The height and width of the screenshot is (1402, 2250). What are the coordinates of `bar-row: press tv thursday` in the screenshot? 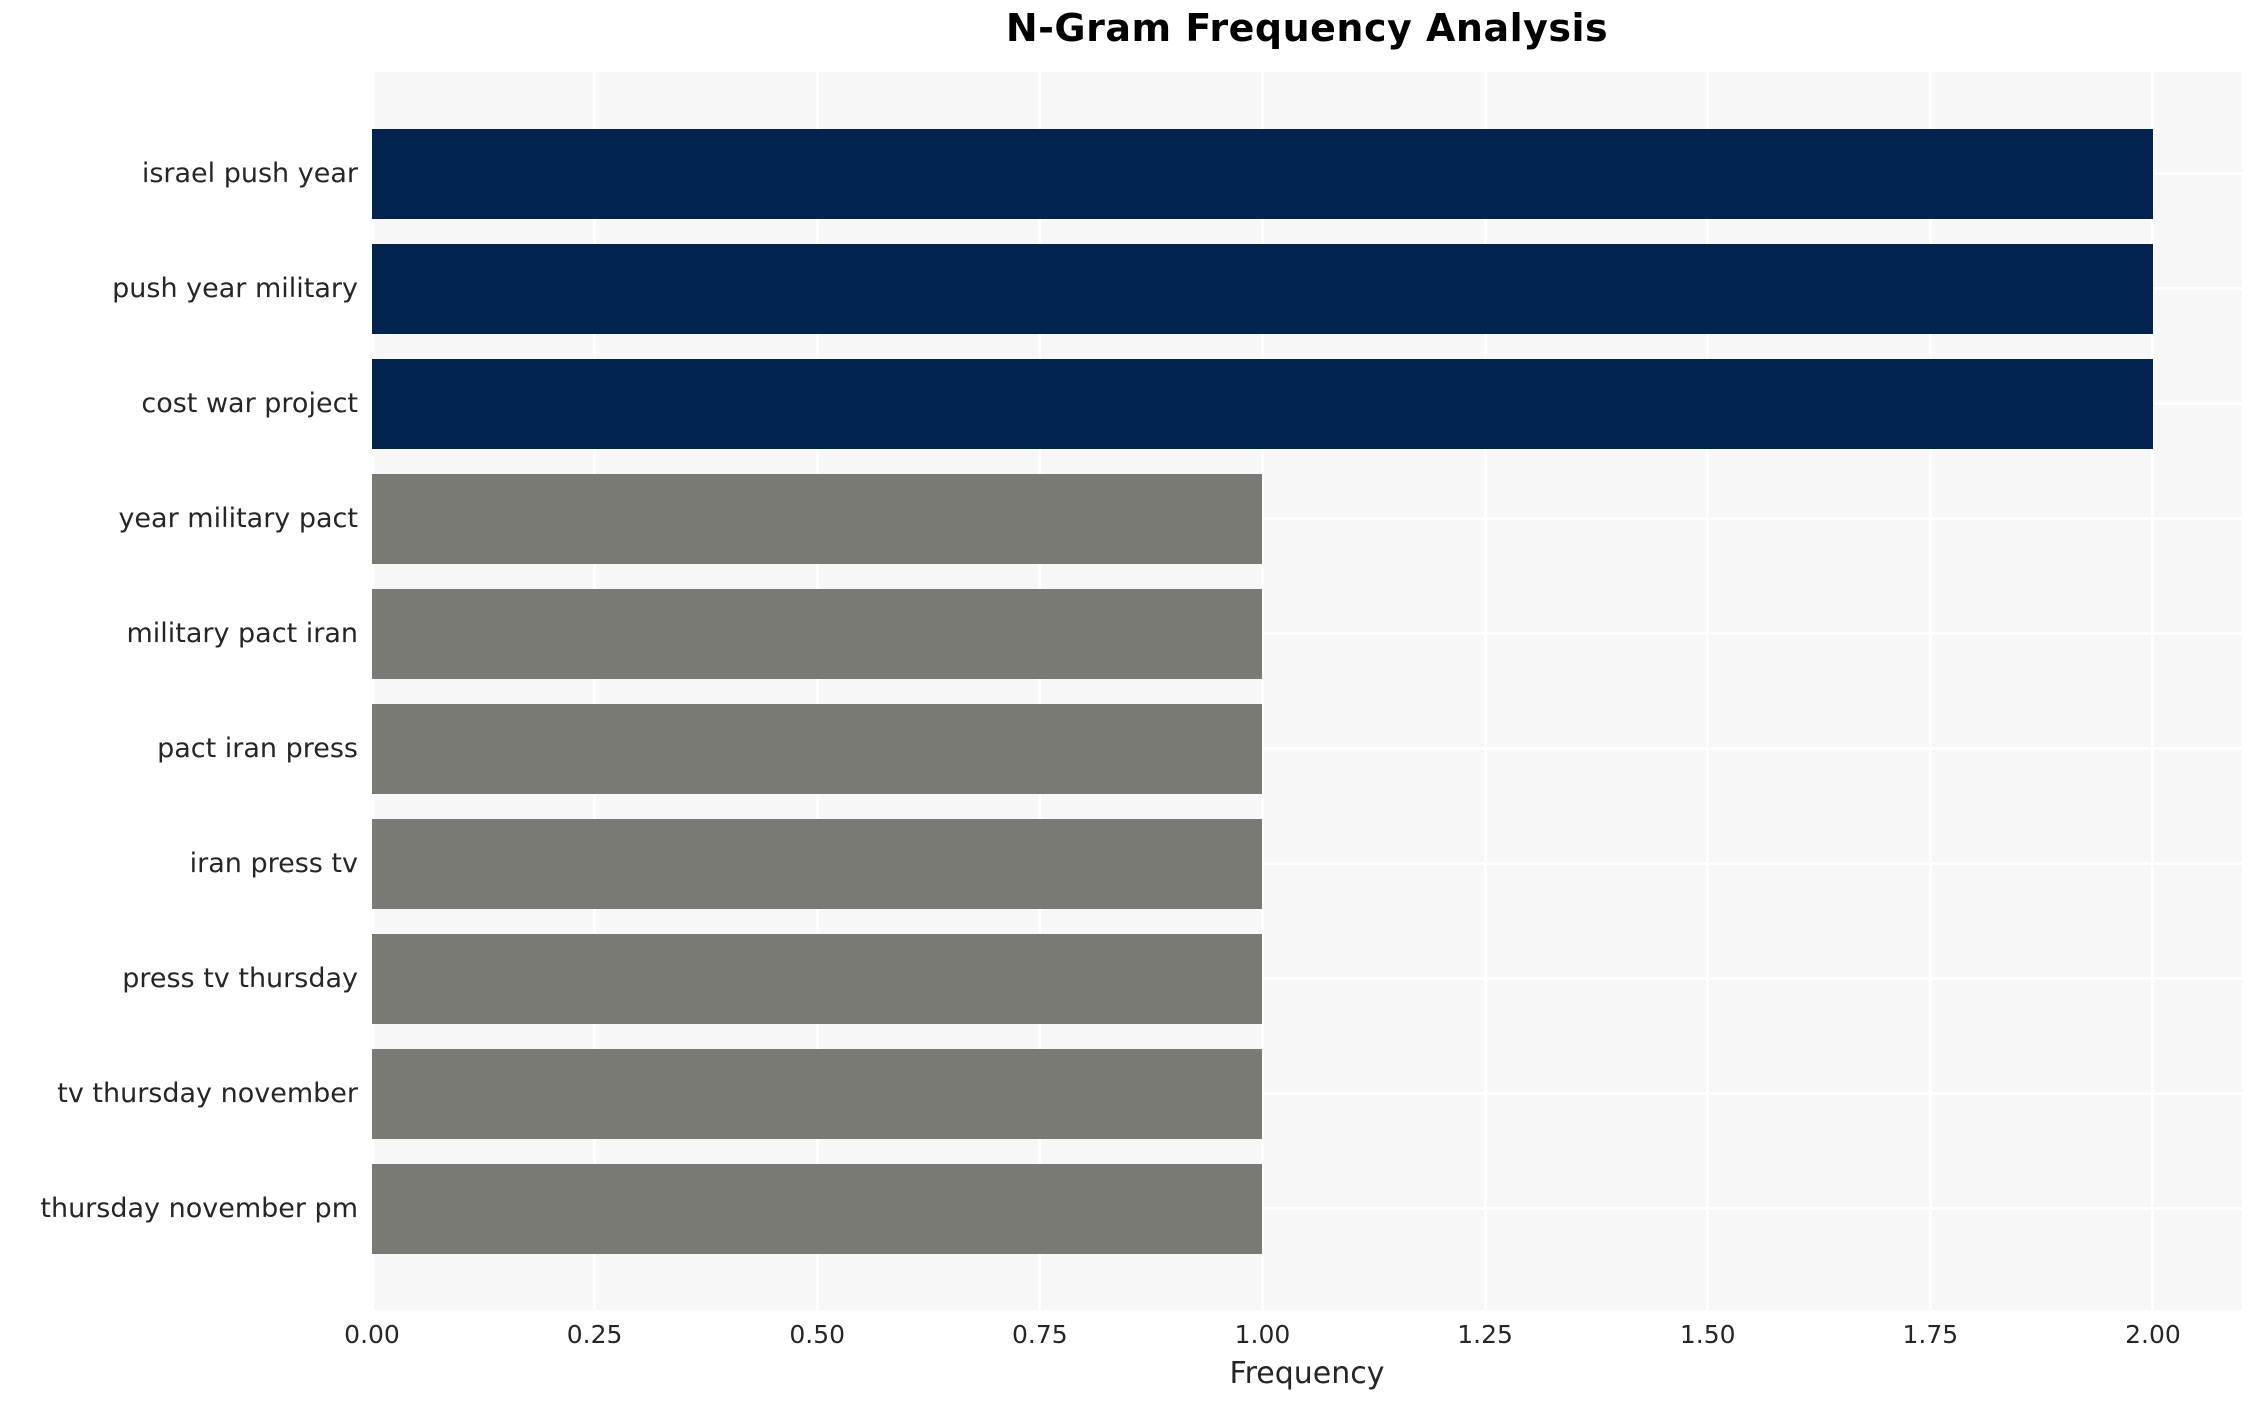 It's located at (1125, 978).